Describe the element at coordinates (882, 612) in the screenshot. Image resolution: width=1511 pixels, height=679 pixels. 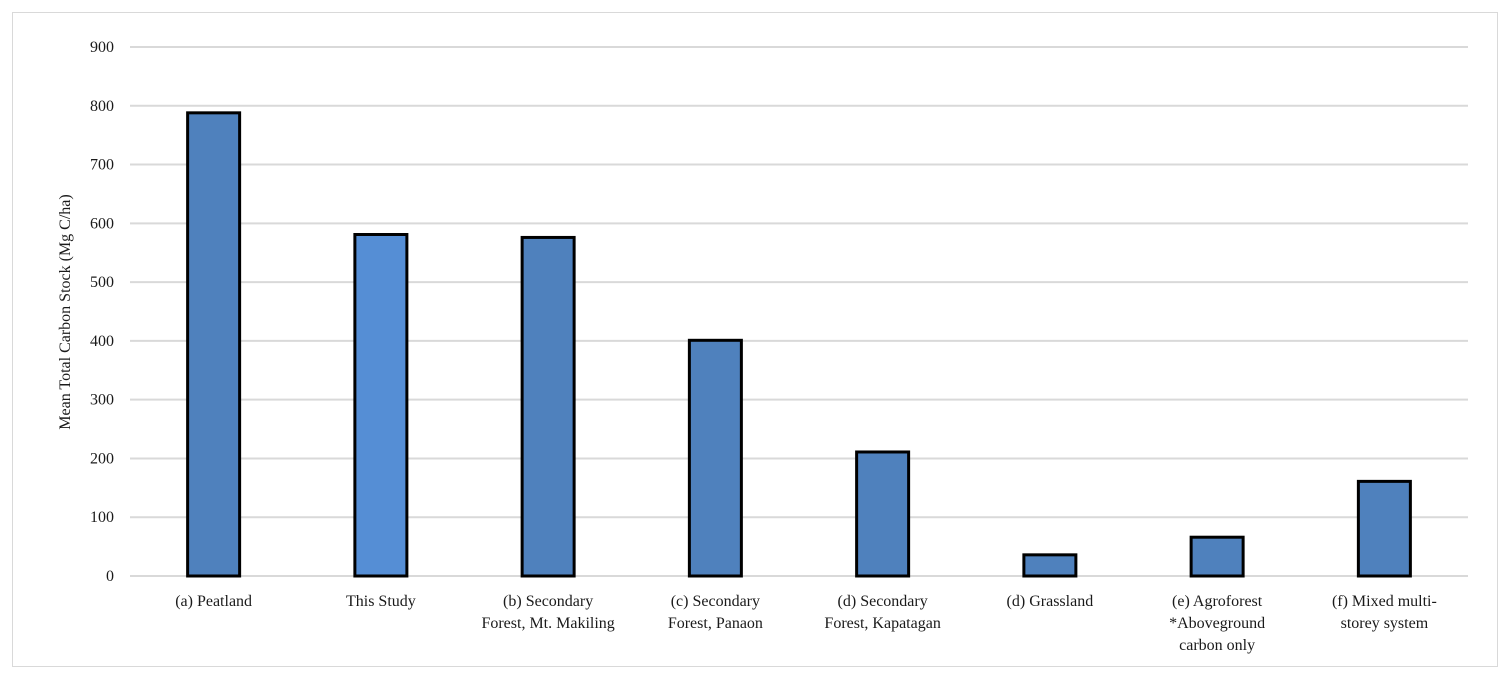
I see `x-category-label: (d) Secondary Forest, Kapatagan` at that location.